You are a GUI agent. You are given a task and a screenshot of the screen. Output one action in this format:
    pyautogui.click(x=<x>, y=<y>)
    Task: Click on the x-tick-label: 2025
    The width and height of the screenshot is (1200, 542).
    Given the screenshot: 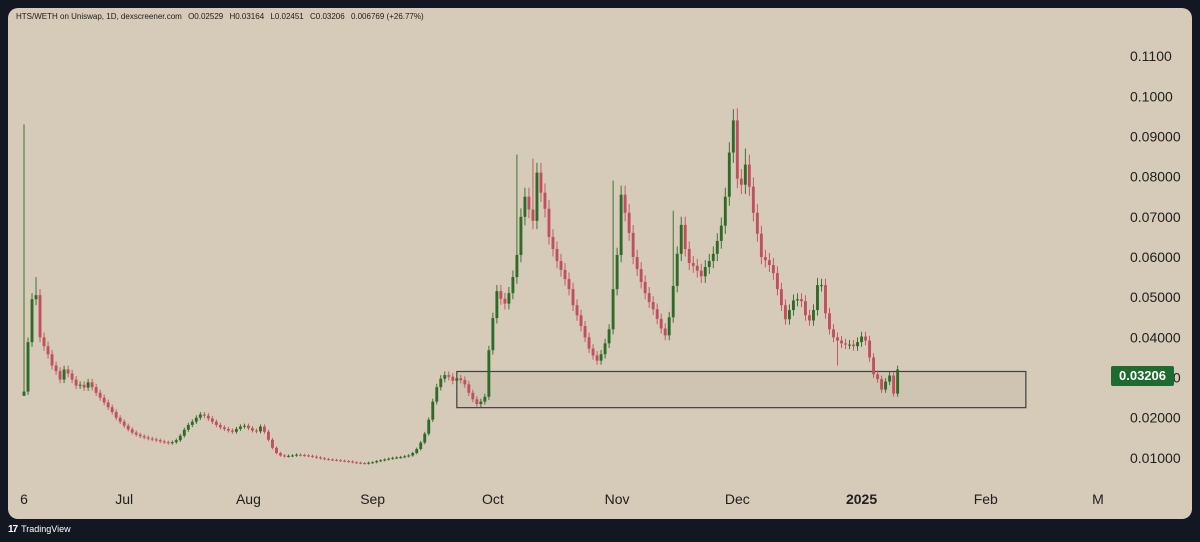 What is the action you would take?
    pyautogui.click(x=861, y=499)
    